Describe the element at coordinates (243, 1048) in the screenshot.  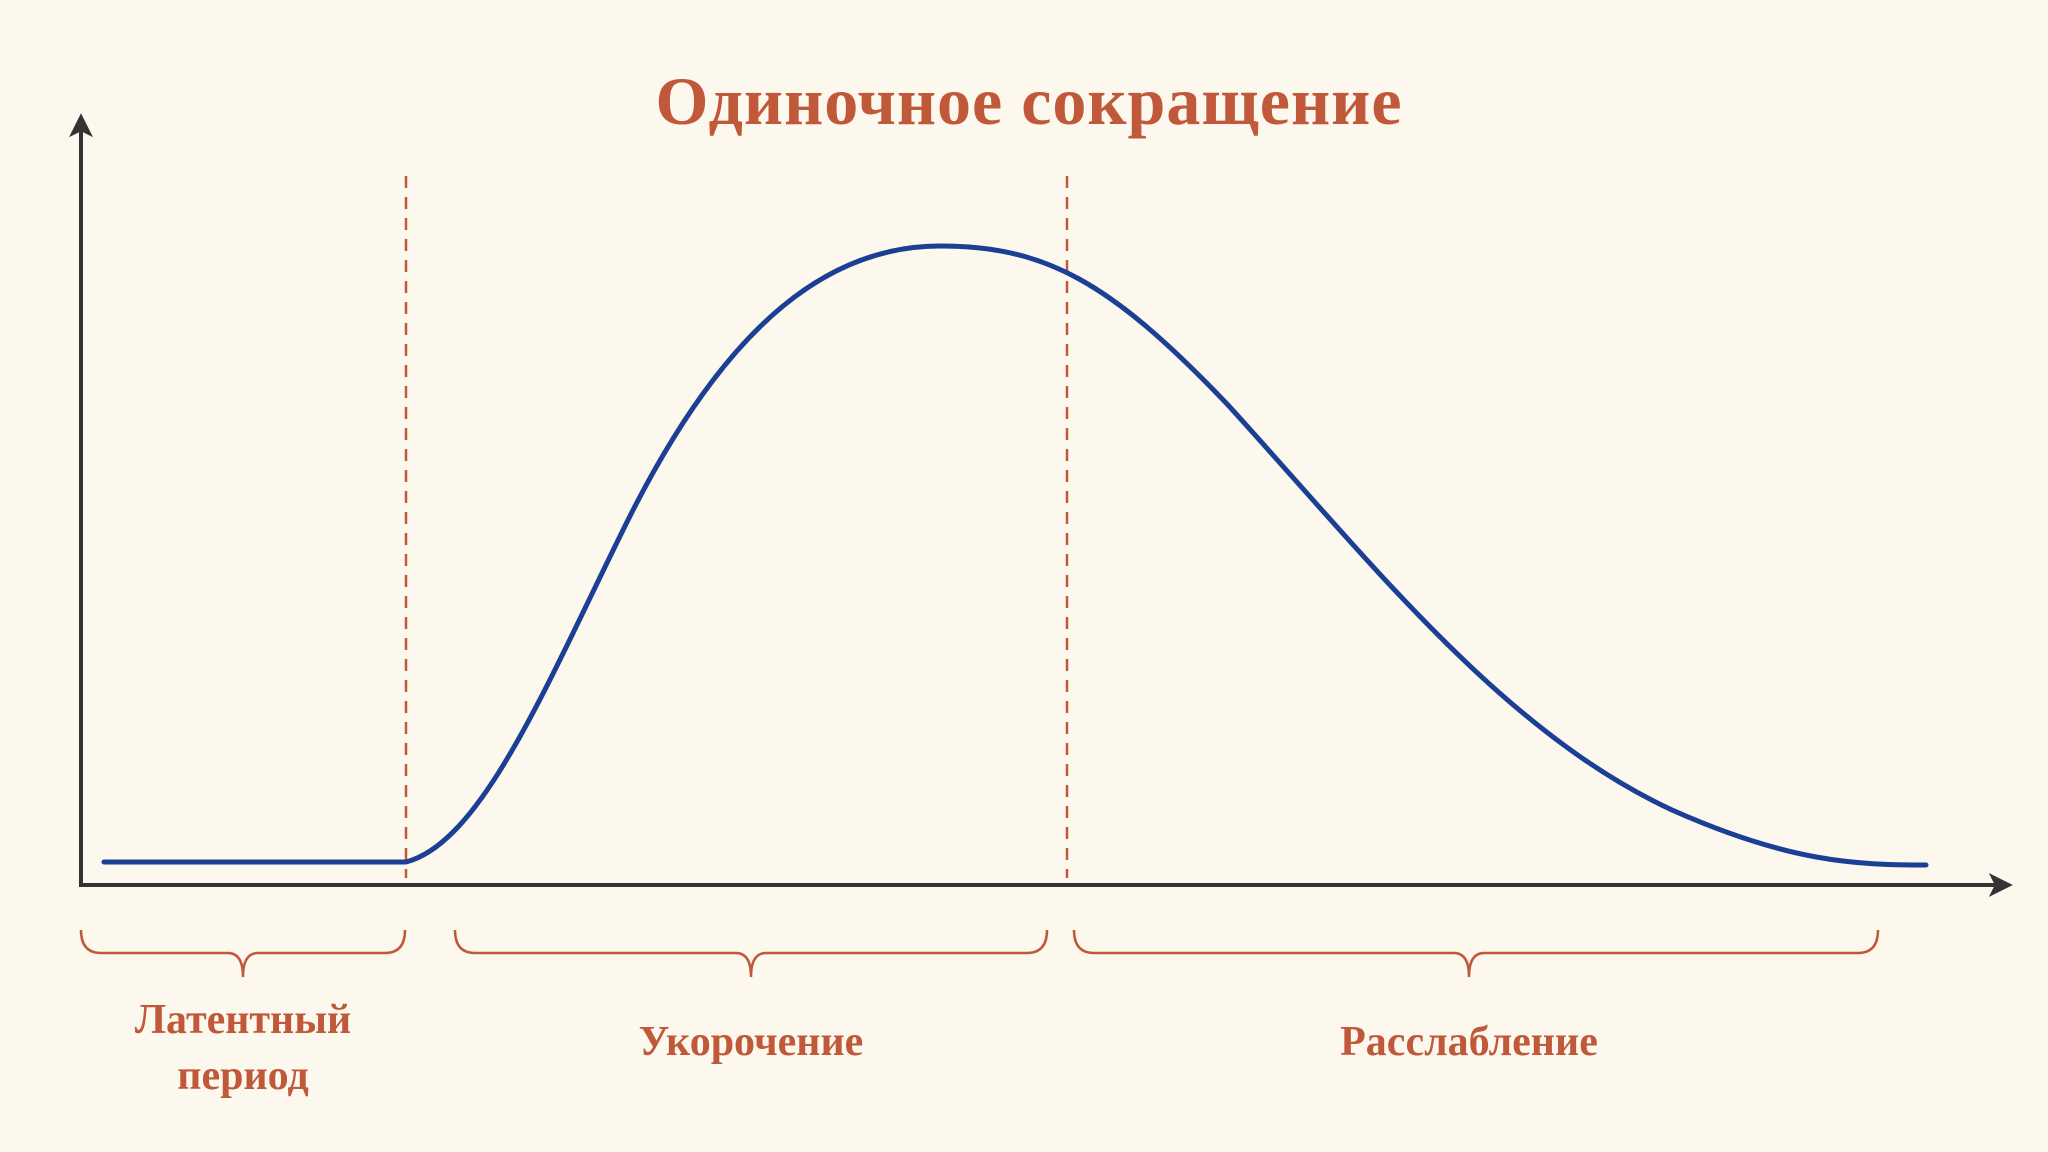
I see `phase-label: Латентный период` at that location.